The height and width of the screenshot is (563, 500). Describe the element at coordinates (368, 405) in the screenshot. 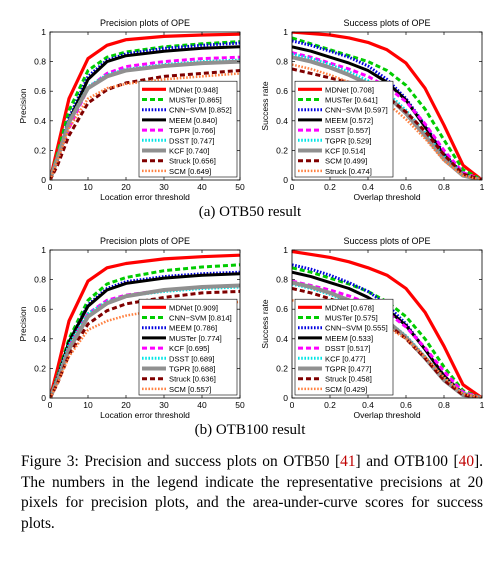

I see `x-tick-label: 0.4` at that location.